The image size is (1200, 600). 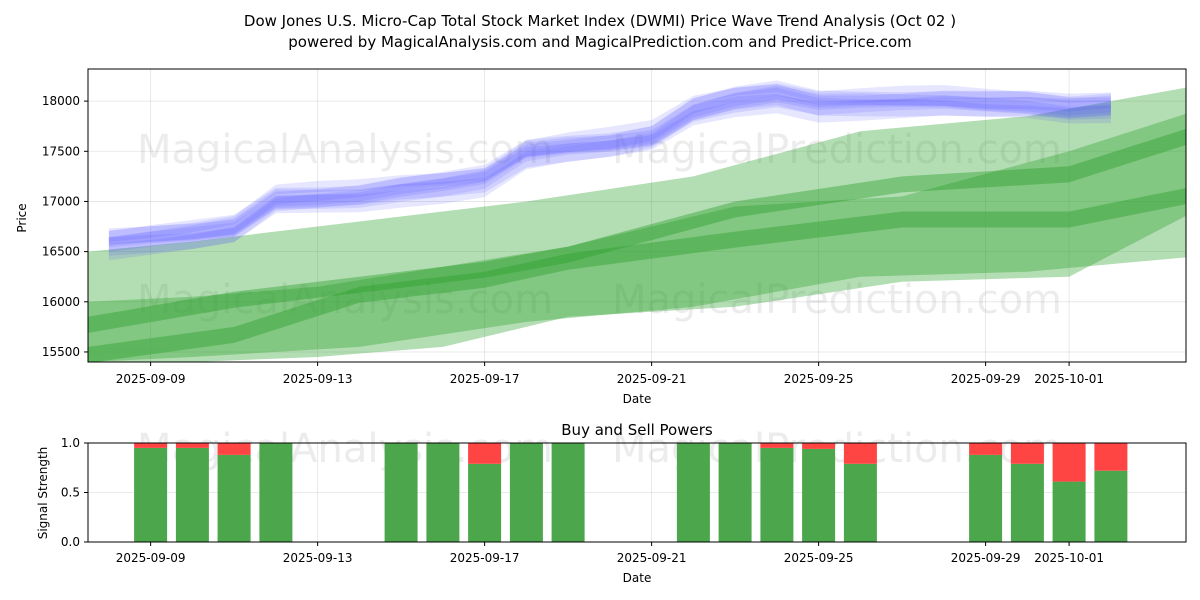 What do you see at coordinates (151, 558) in the screenshot?
I see `buy-sell-x-tick-label: 2025-09-09` at bounding box center [151, 558].